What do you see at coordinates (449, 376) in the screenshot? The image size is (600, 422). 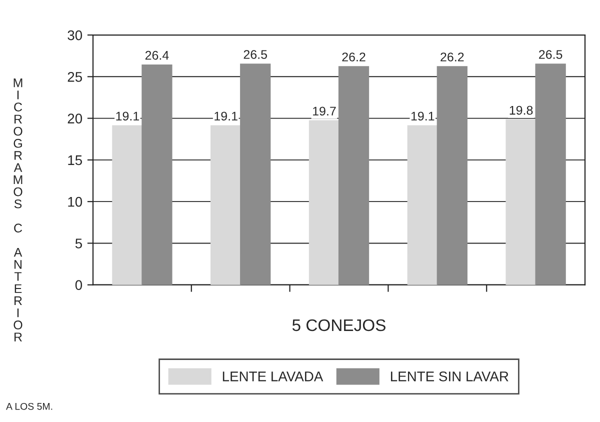 I see `legend-label: LENTE SIN LAVAR` at bounding box center [449, 376].